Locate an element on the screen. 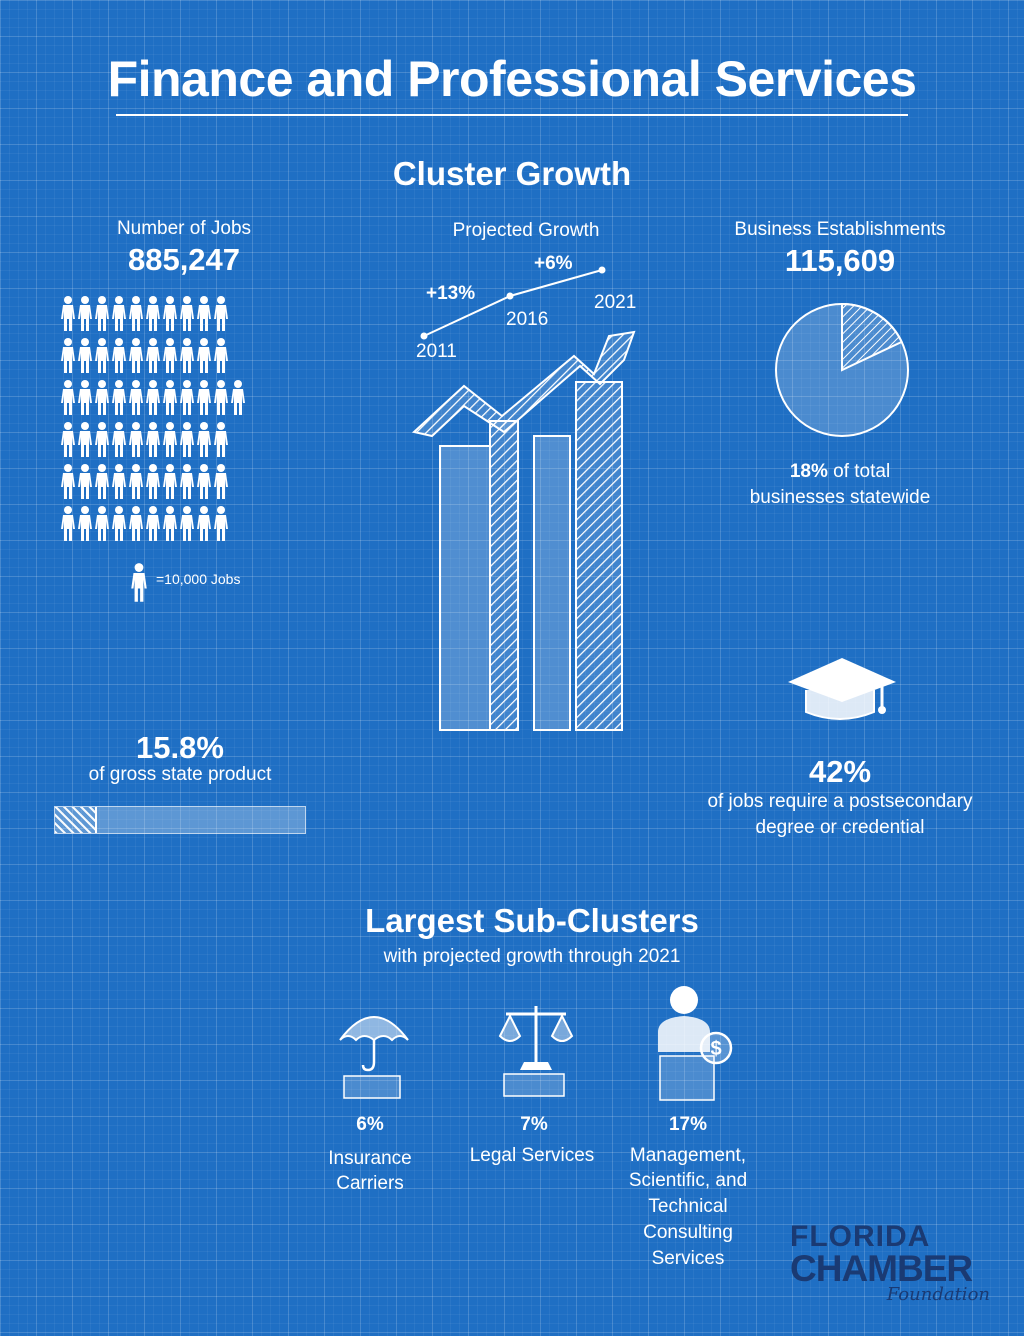 The image size is (1024, 1336). establishments-value: 115,609 is located at coordinates (840, 260).